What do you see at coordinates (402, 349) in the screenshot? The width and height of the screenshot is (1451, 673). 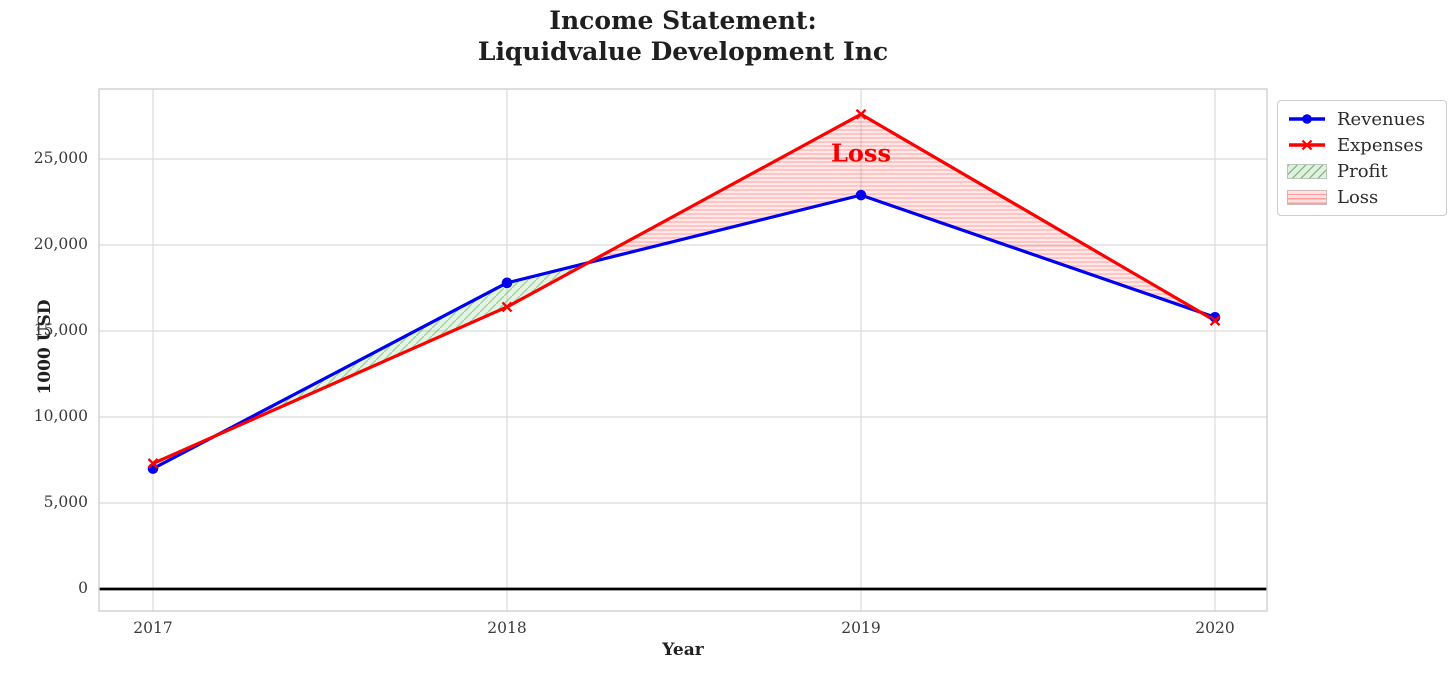 I see `profit-fill` at bounding box center [402, 349].